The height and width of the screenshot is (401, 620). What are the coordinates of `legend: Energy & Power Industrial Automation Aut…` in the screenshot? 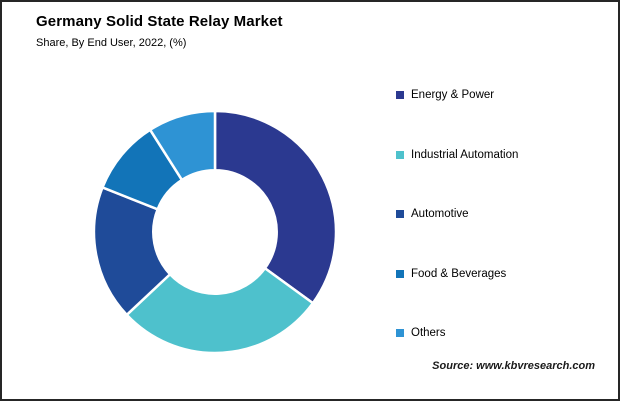 It's located at (457, 214).